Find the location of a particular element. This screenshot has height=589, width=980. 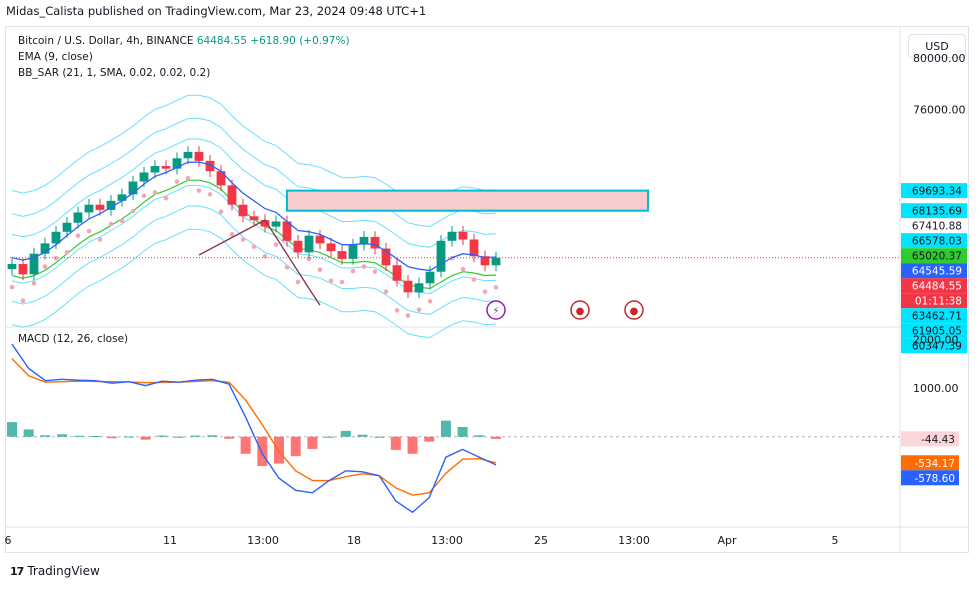

time-tick-label: 13:00 is located at coordinates (263, 540).